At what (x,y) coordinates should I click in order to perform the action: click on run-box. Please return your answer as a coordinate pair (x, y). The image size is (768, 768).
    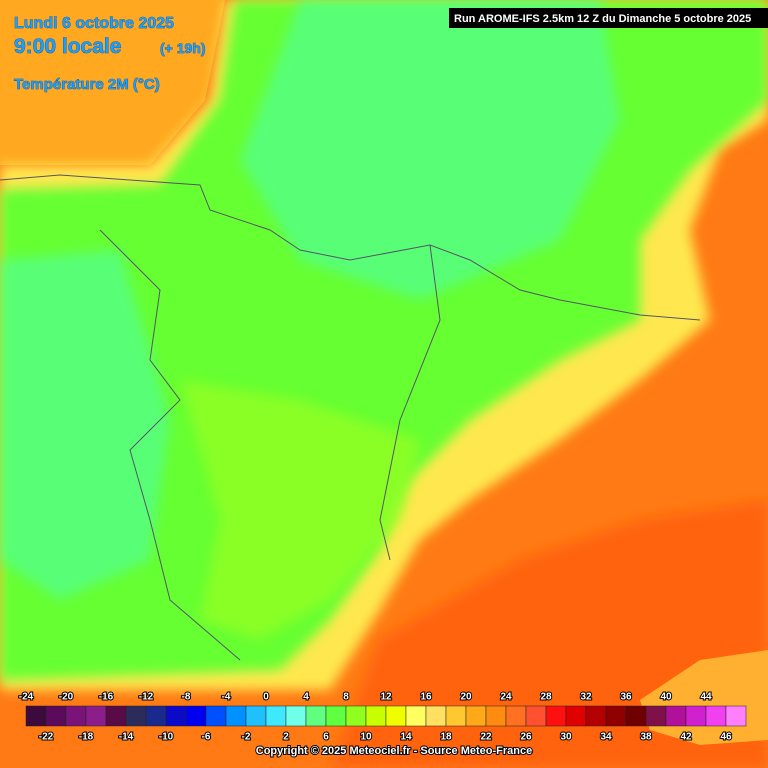
    Looking at the image, I should click on (608, 18).